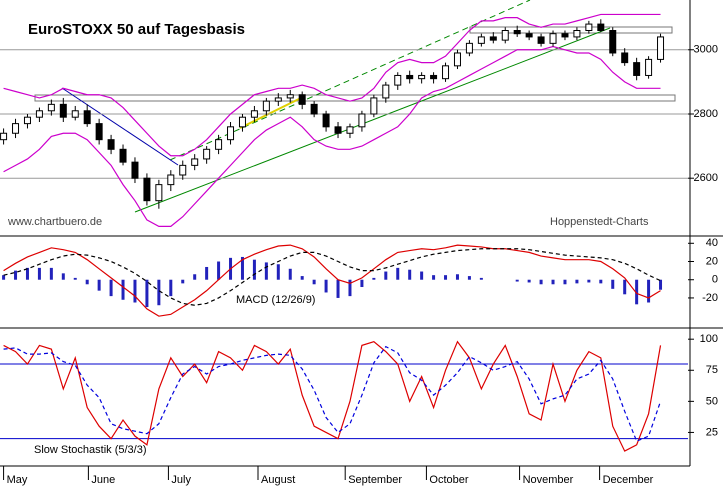  What do you see at coordinates (548, 480) in the screenshot?
I see `x-tick-label: November` at bounding box center [548, 480].